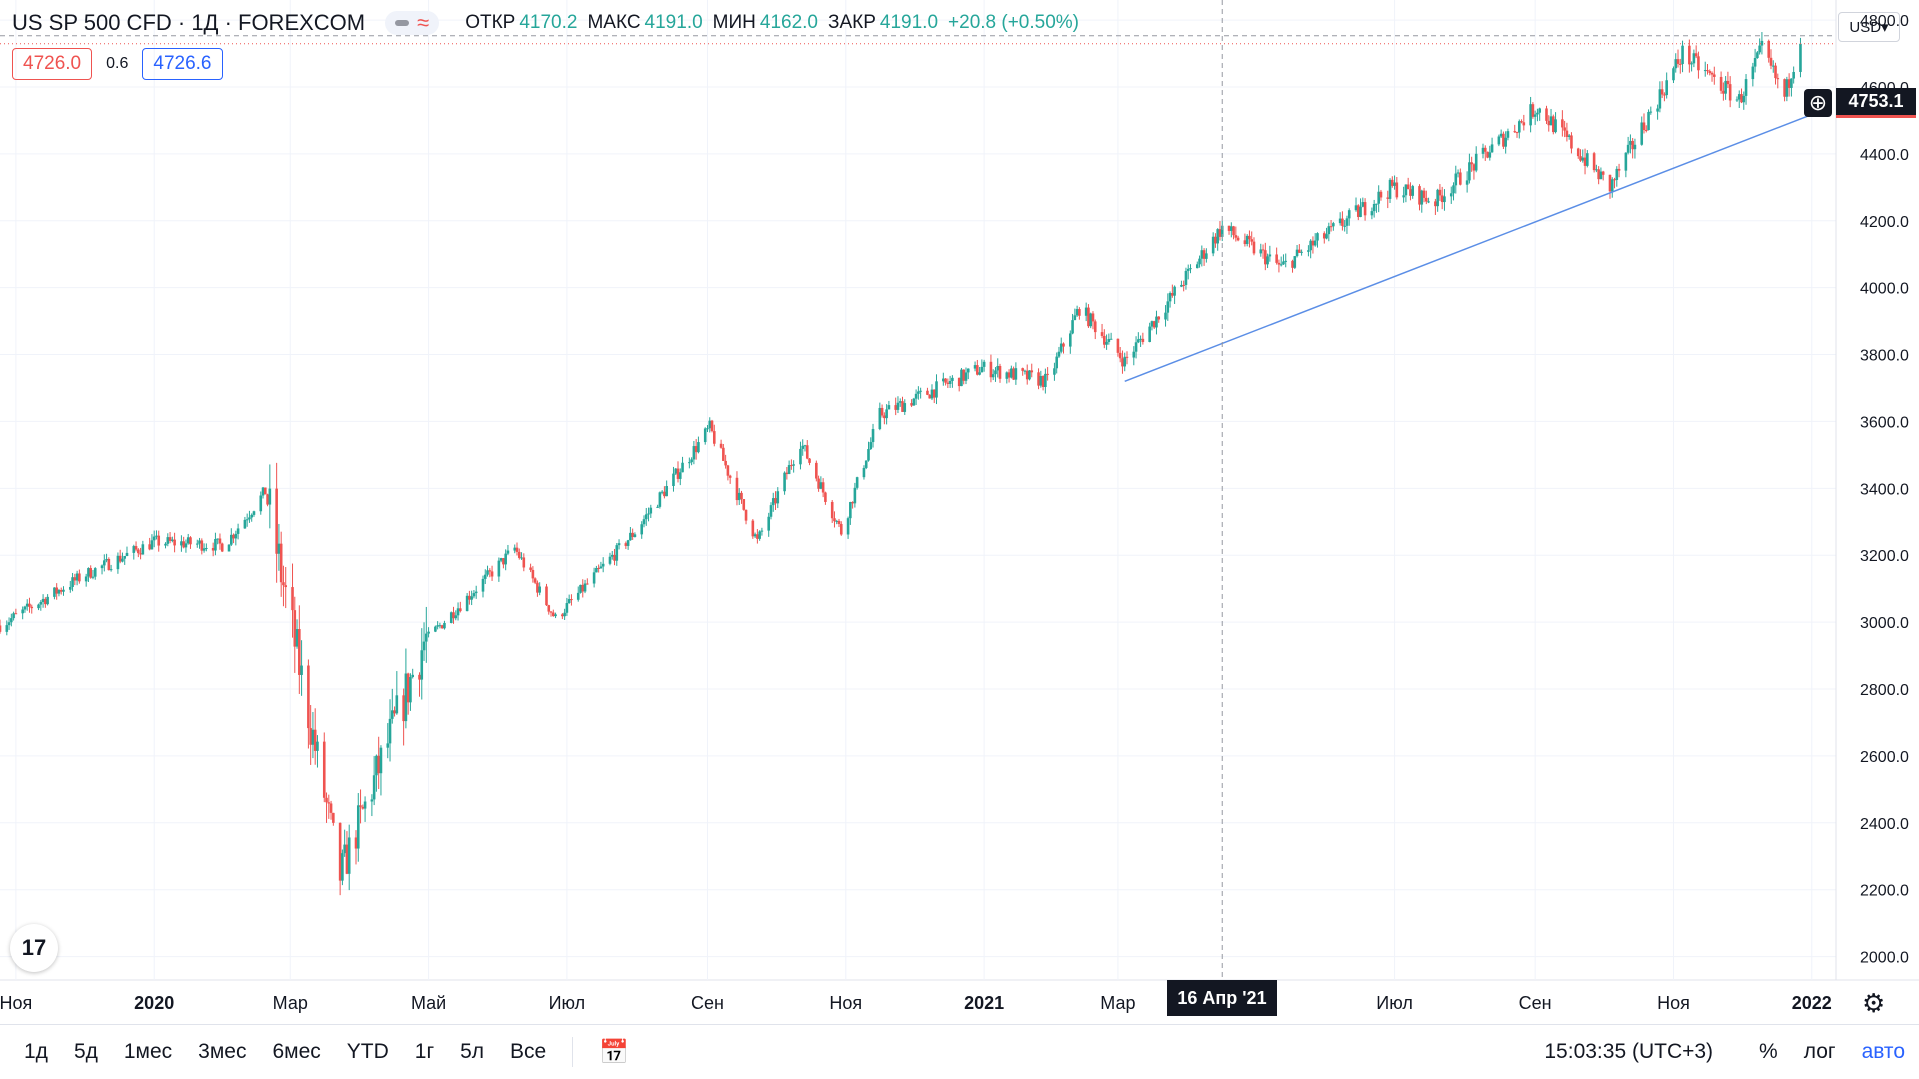 This screenshot has width=1919, height=1079. What do you see at coordinates (614, 1052) in the screenshot?
I see `calendar-icon: 📅` at bounding box center [614, 1052].